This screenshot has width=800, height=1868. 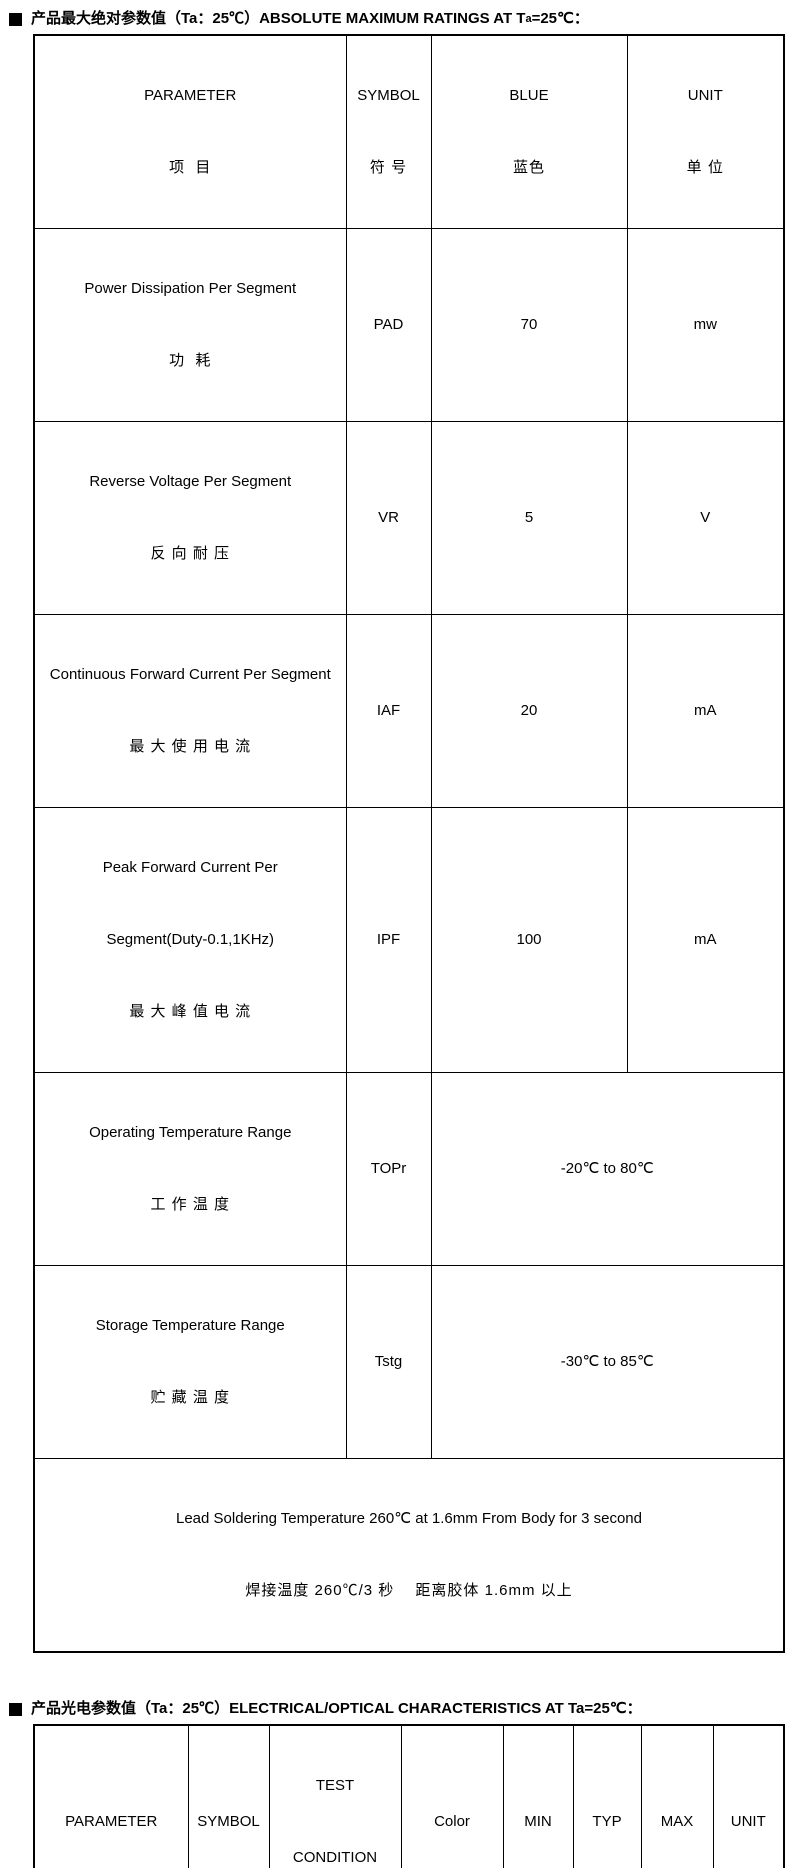 What do you see at coordinates (409, 1590) in the screenshot?
I see `soldering-note-zh: 焊接温度 260℃/3 秒 距离胶体 1.6mm 以上` at bounding box center [409, 1590].